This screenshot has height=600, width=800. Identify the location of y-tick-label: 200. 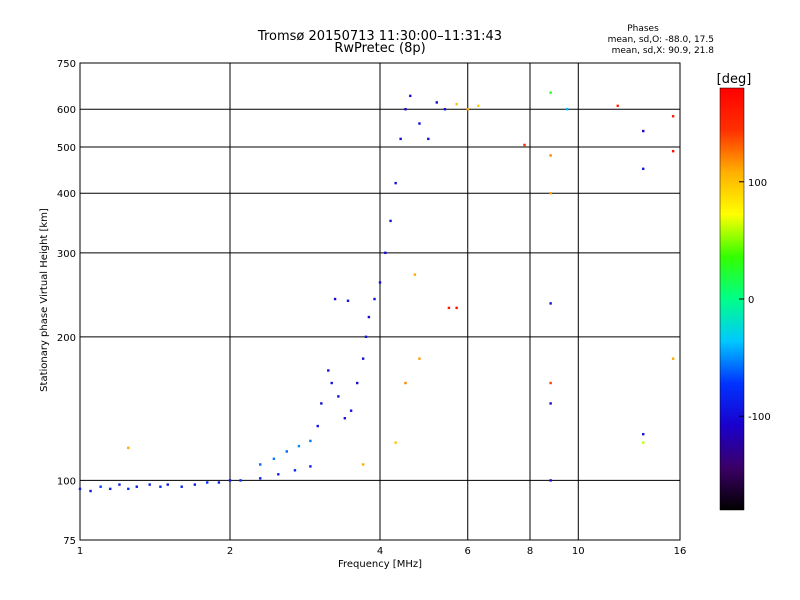
(66, 338).